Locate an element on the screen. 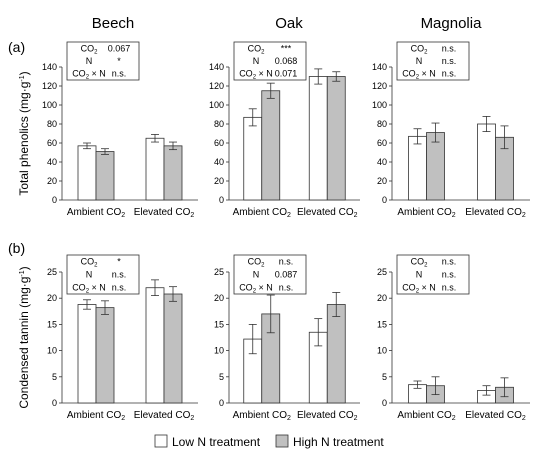 This screenshot has height=464, width=550. legend: Low N treatment High N treatment is located at coordinates (269, 441).